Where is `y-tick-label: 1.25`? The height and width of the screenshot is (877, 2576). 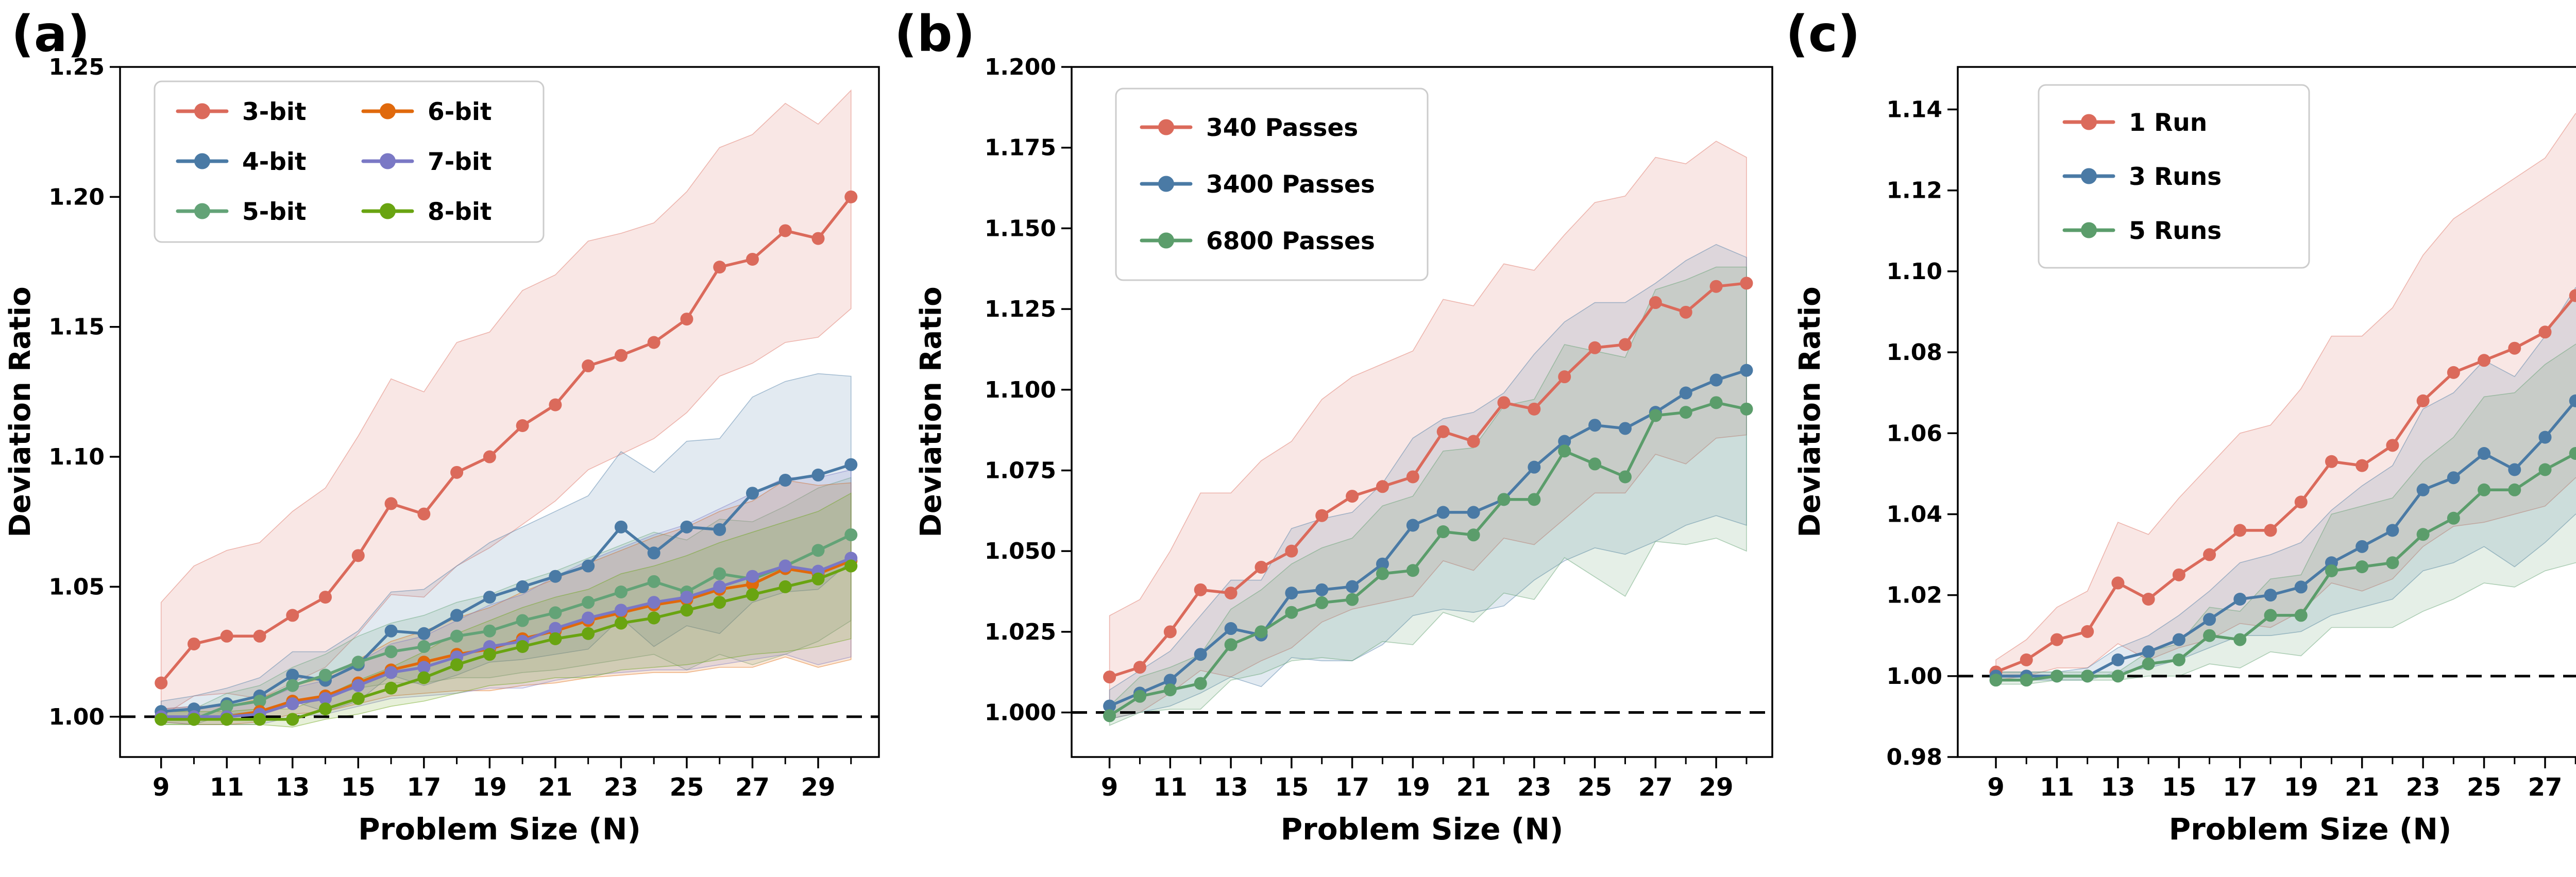
y-tick-label: 1.25 is located at coordinates (76, 67).